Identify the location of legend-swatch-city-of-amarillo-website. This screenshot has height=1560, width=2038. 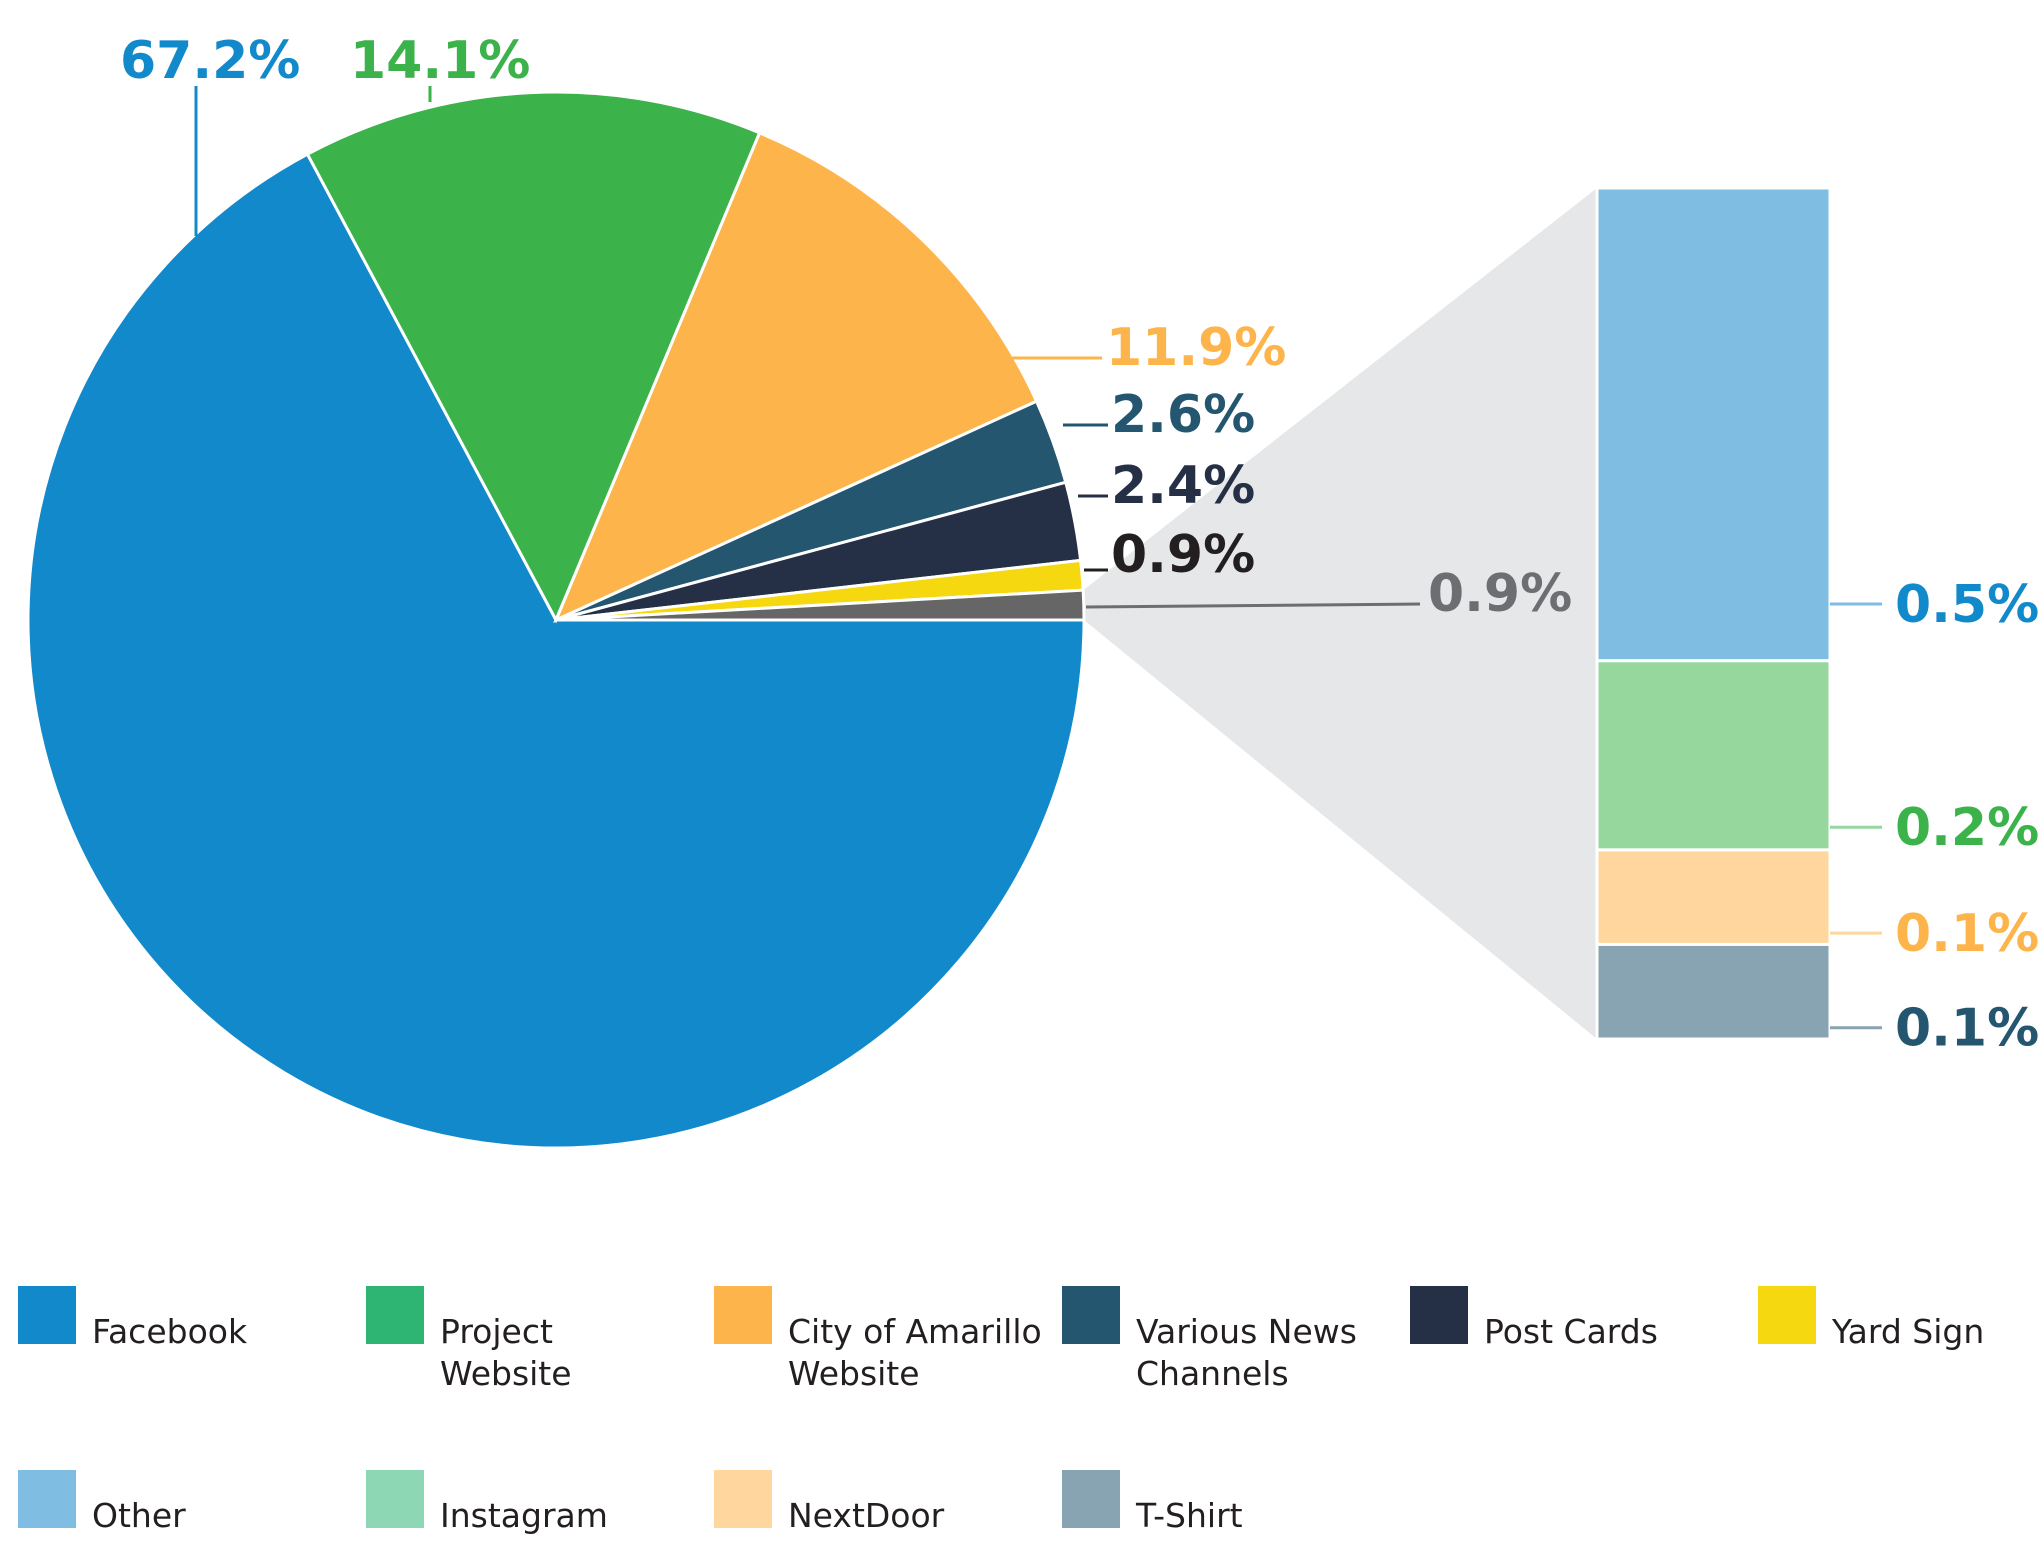
(743, 1315).